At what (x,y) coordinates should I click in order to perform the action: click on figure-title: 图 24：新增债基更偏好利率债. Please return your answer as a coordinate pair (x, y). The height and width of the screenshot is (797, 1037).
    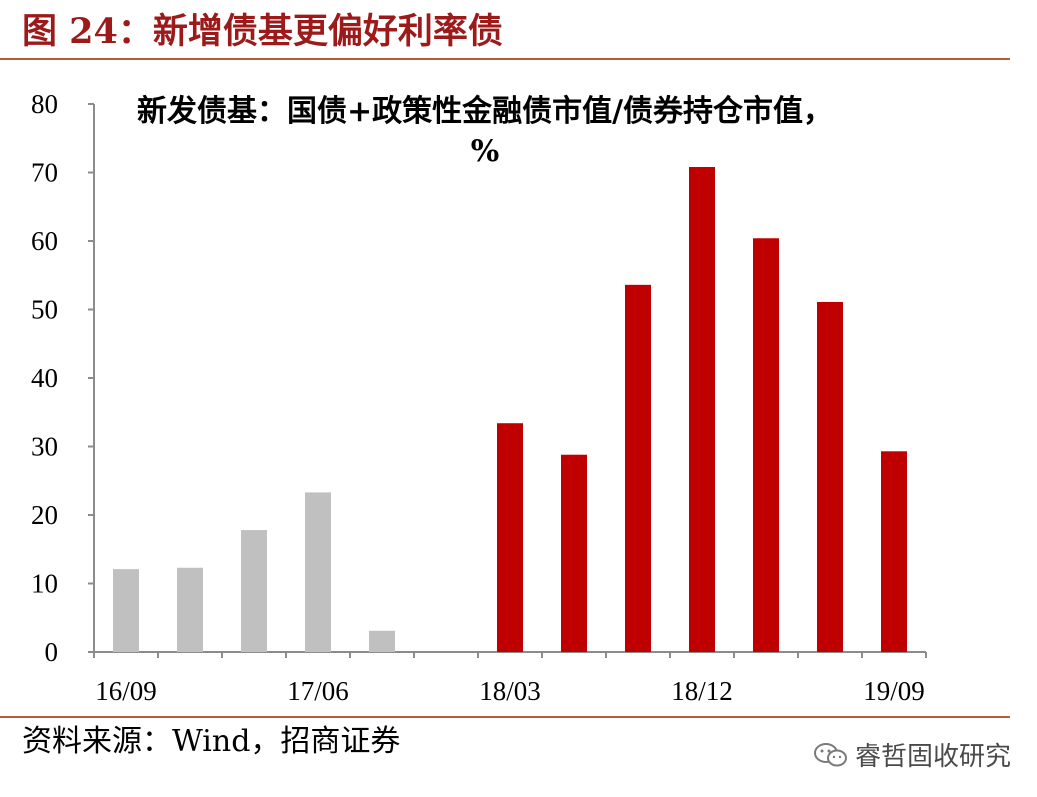
    Looking at the image, I should click on (262, 31).